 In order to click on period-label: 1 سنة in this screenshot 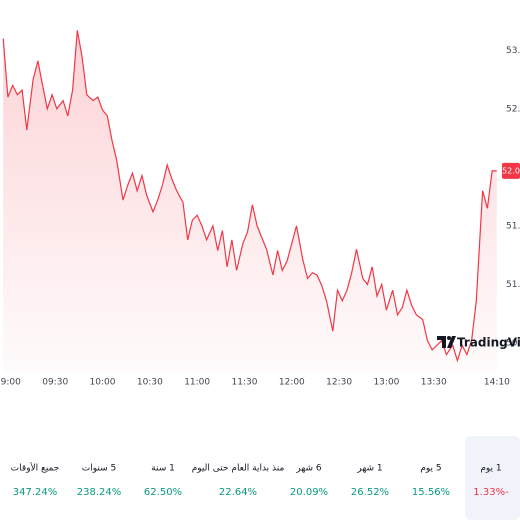, I will do `click(163, 469)`.